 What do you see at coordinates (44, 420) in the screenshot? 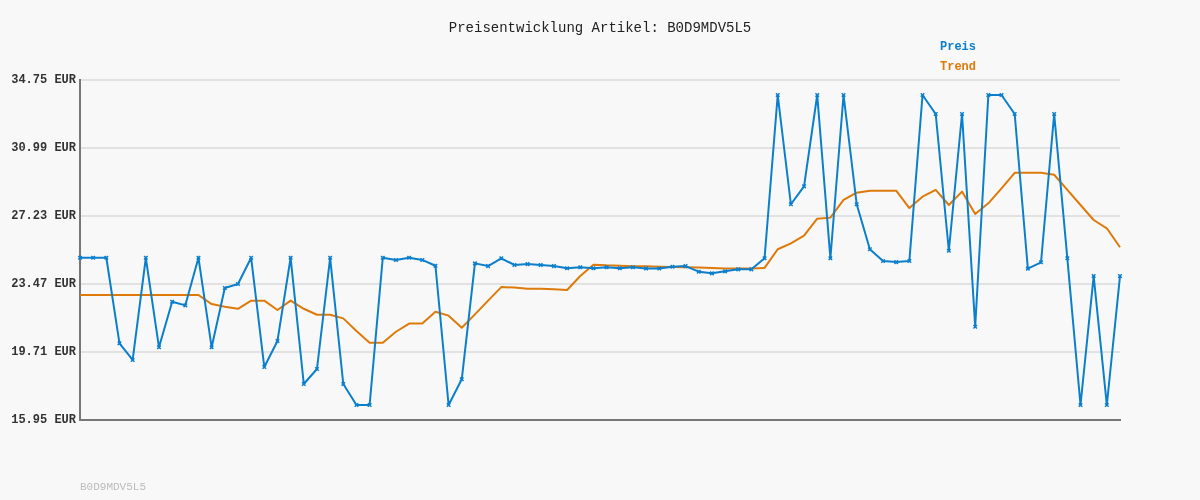
I see `y-tick-label: 15.95 EUR` at bounding box center [44, 420].